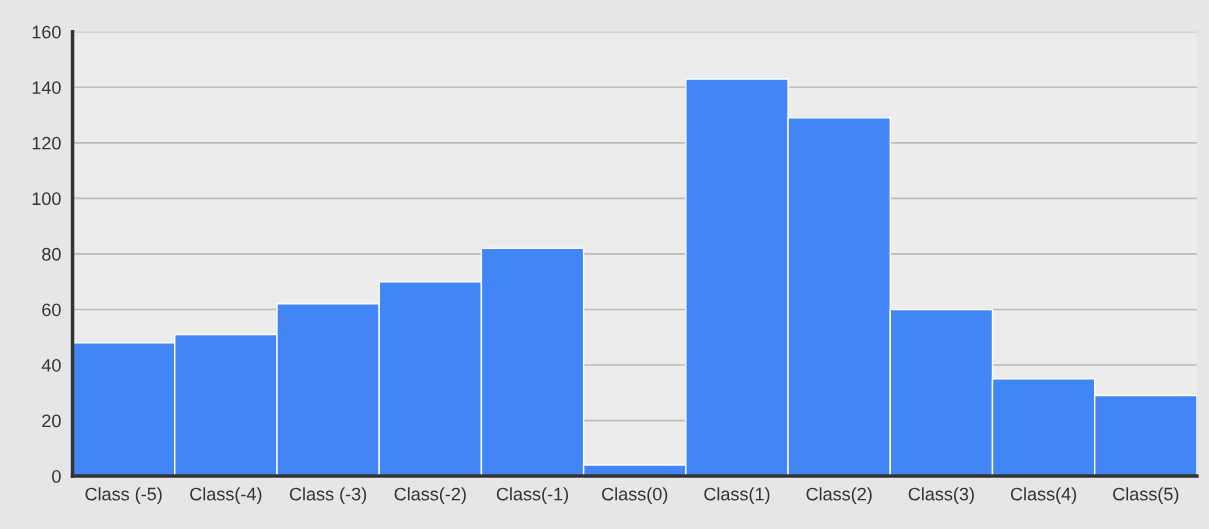 This screenshot has height=529, width=1209. What do you see at coordinates (123, 496) in the screenshot?
I see `x-tick-label: Class (-5)` at bounding box center [123, 496].